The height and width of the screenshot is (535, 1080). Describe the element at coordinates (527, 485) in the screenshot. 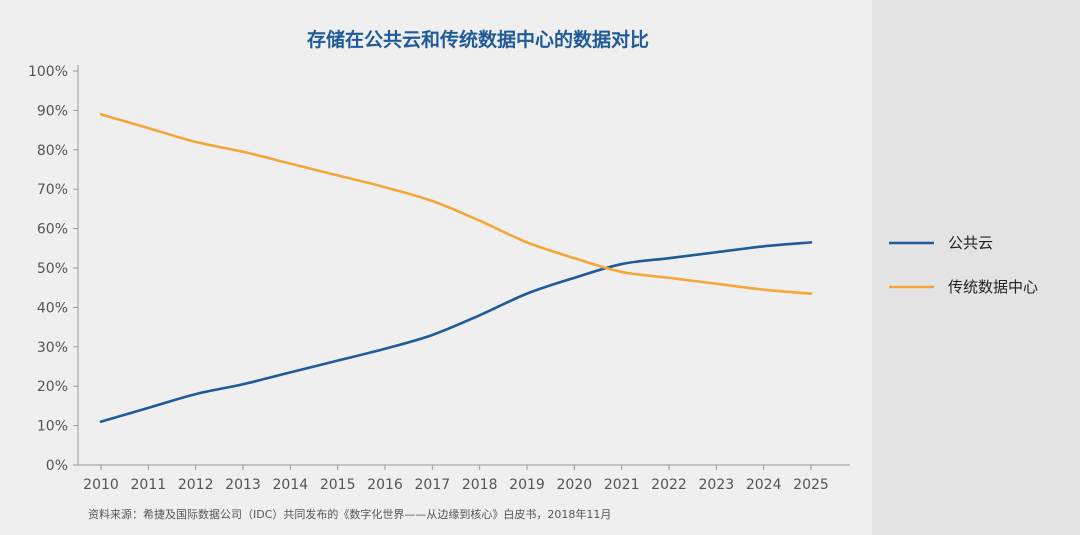

I see `x-tick-label: 2019` at that location.